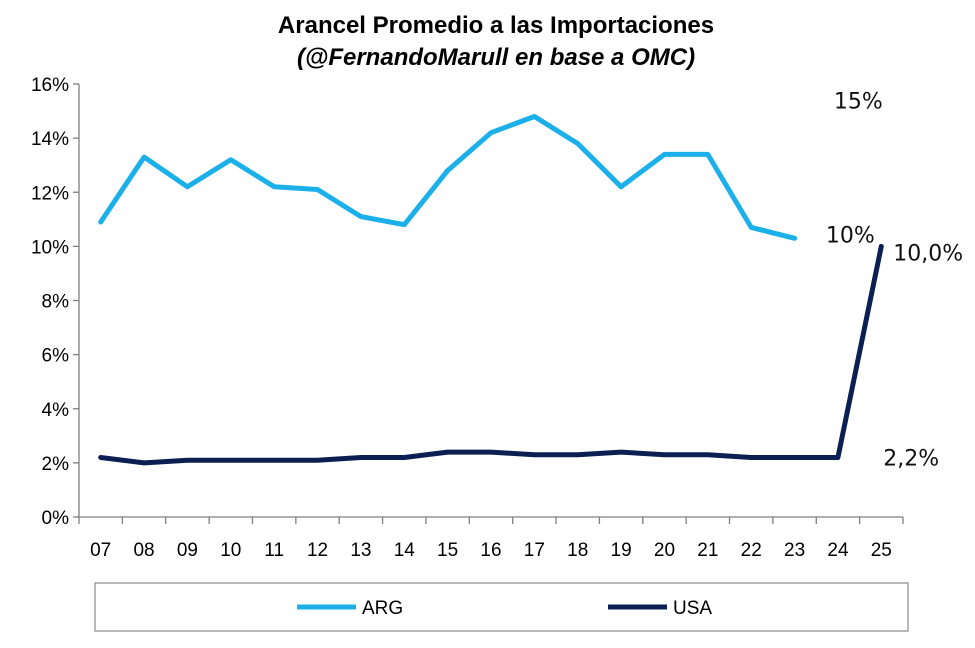 Image resolution: width=975 pixels, height=648 pixels. What do you see at coordinates (621, 550) in the screenshot?
I see `x-tick-label: 19` at bounding box center [621, 550].